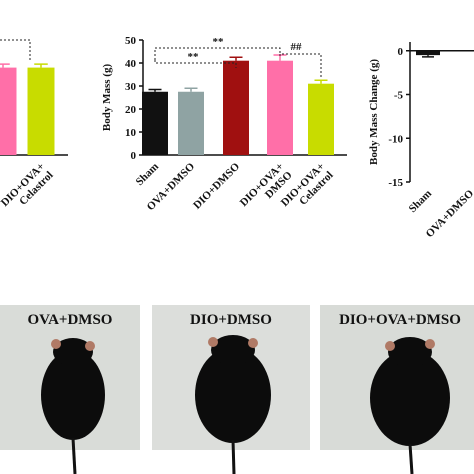  I want to click on y-tick-label: 20, so click(131, 110).